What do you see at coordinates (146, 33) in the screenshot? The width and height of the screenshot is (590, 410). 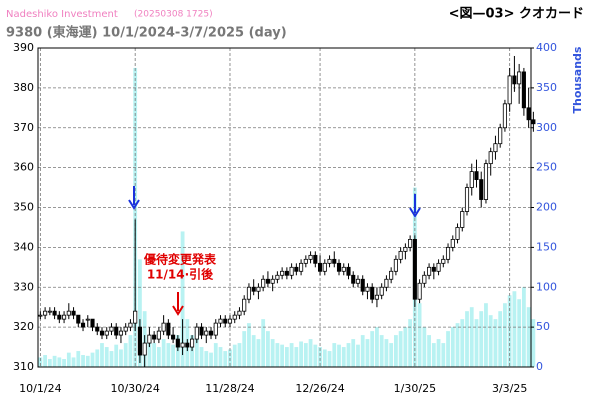 I see `subtitle: 9380 (東海運) 10/1/2024-3/7/2025 (day)` at bounding box center [146, 33].